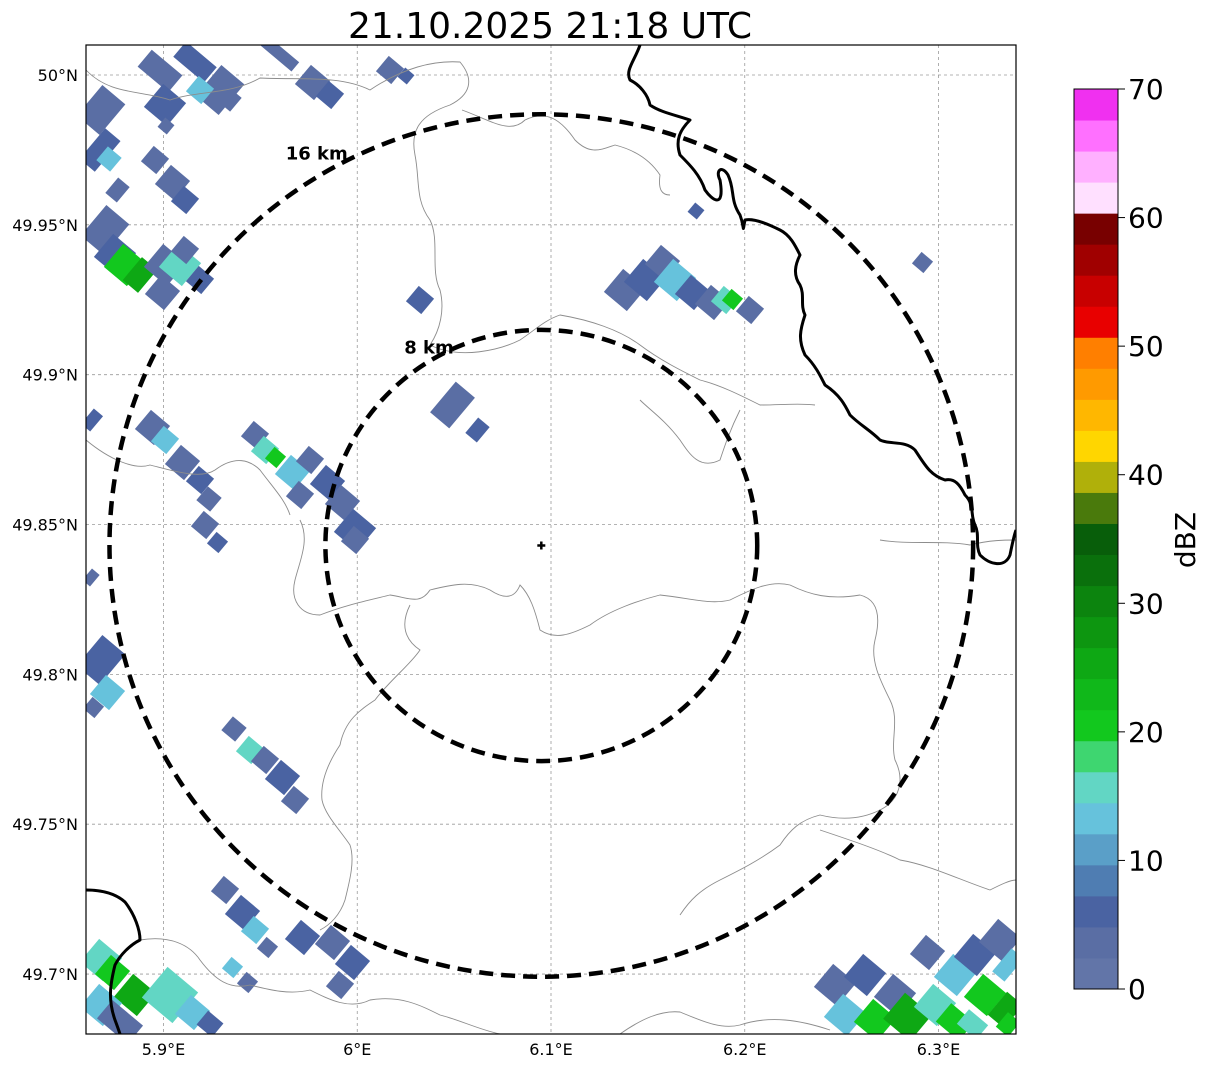  Describe the element at coordinates (1185, 540) in the screenshot. I see `colorbar-label: dBZ` at that location.